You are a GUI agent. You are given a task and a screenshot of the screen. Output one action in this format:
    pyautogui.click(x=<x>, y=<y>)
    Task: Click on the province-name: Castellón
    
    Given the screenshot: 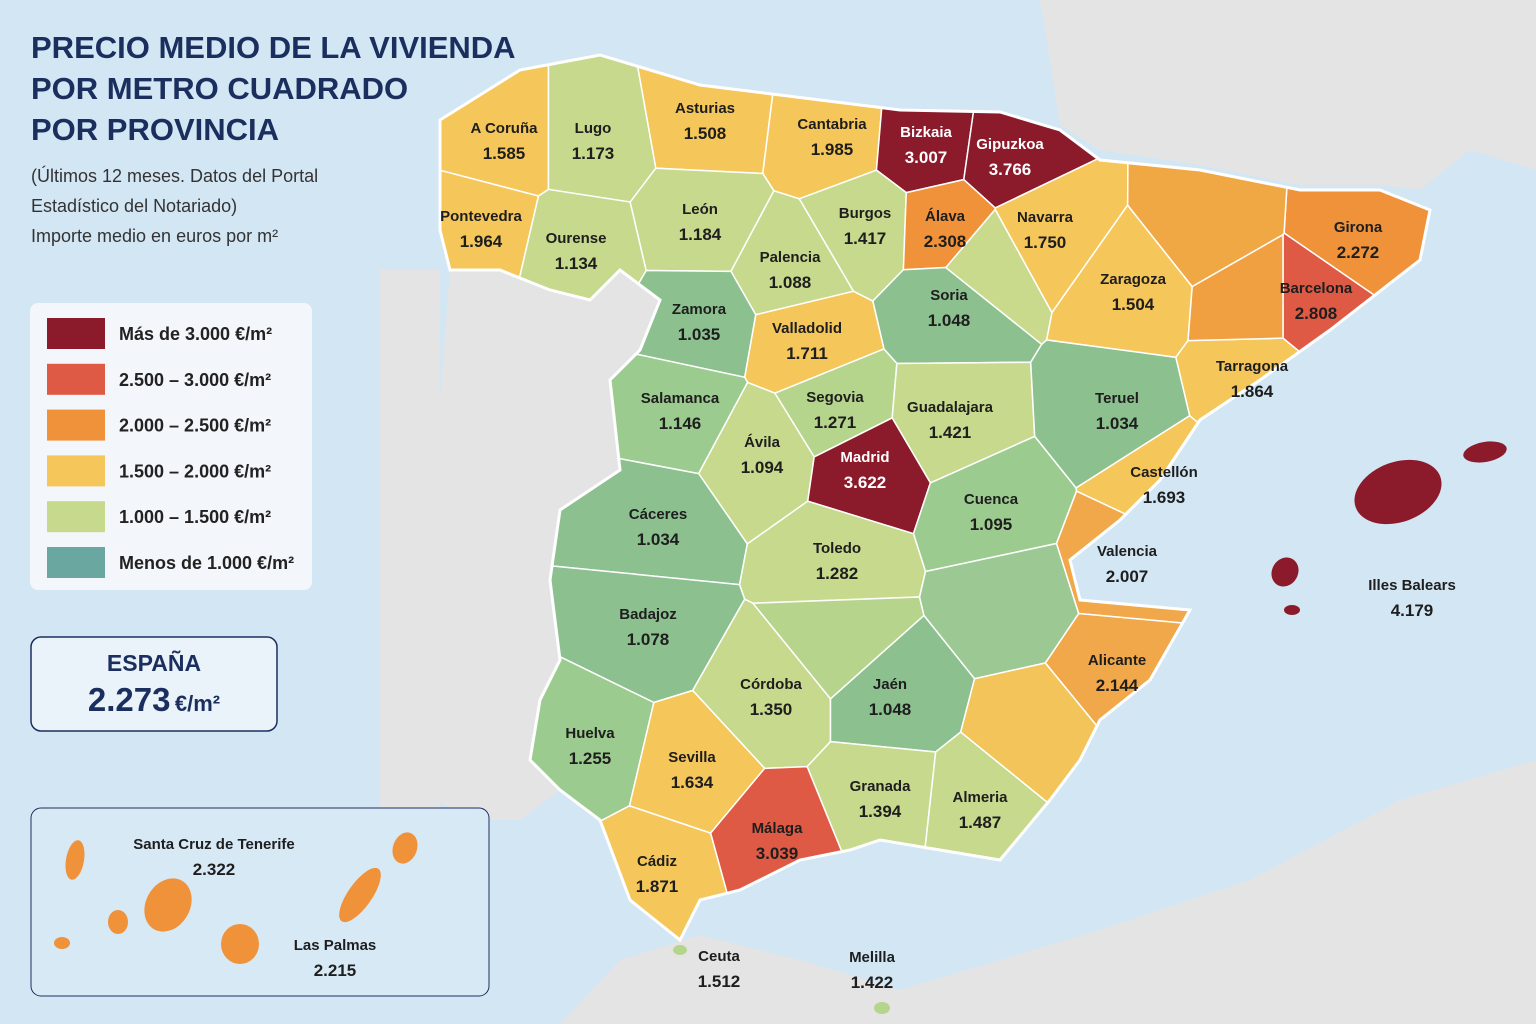 What is the action you would take?
    pyautogui.click(x=1164, y=472)
    